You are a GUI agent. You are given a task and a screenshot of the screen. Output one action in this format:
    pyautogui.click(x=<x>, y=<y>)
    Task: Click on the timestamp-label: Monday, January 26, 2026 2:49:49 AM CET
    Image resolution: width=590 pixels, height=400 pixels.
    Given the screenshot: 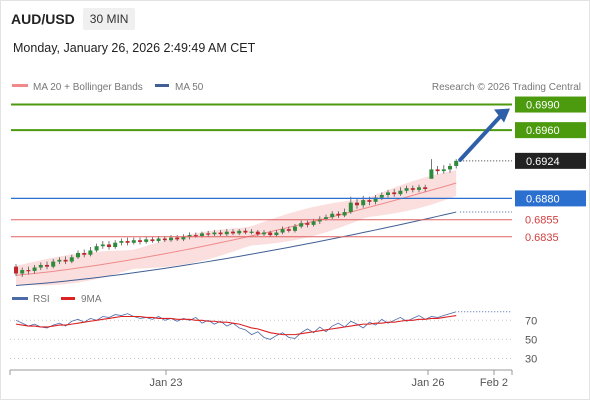 What is the action you would take?
    pyautogui.click(x=134, y=48)
    